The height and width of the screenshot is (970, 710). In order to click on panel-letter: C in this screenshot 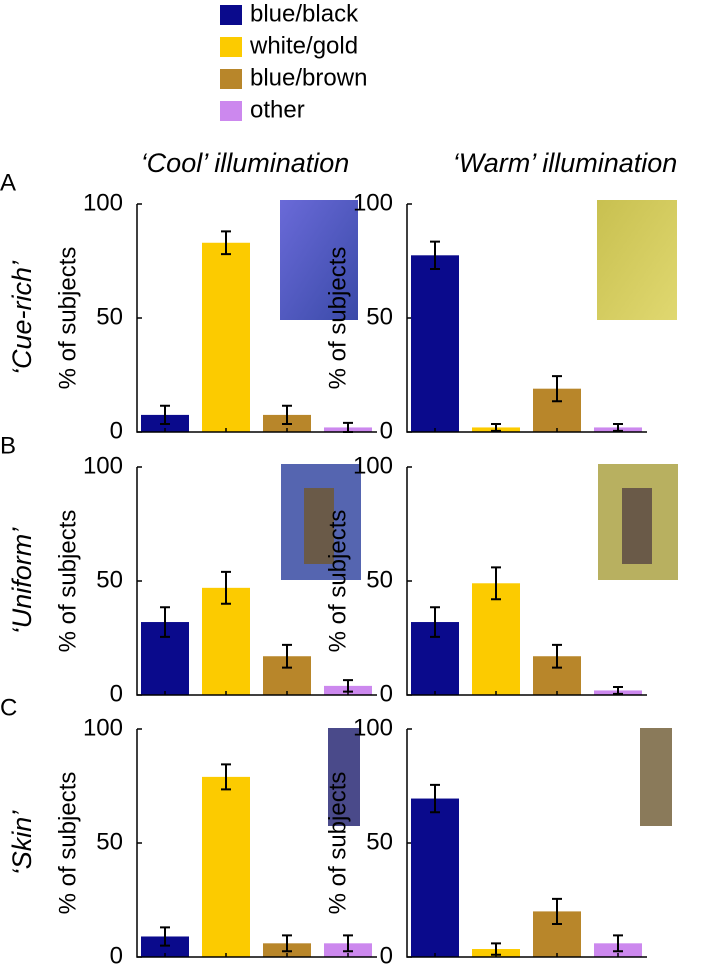, I will do `click(8, 707)`.